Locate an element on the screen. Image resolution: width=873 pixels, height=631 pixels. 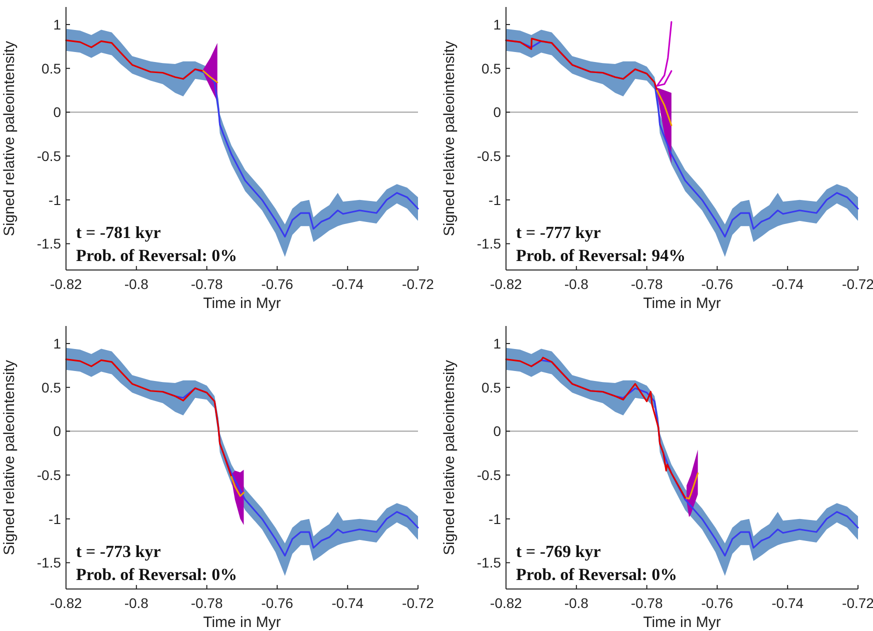
annotation: t = -769 kyr is located at coordinates (559, 551).